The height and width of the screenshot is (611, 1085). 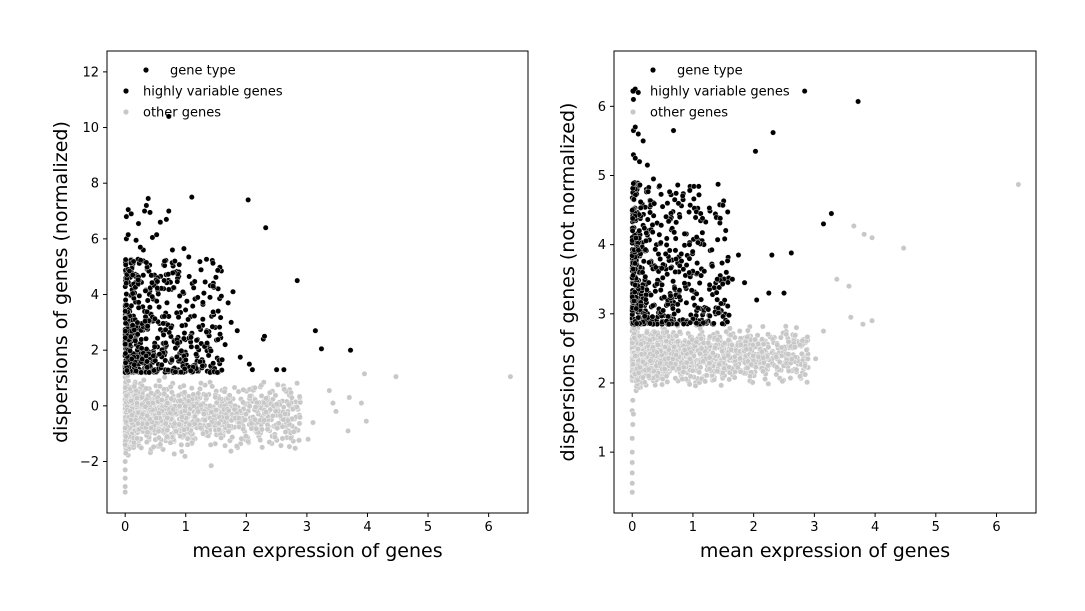 I want to click on legend-title: gene type, so click(x=710, y=71).